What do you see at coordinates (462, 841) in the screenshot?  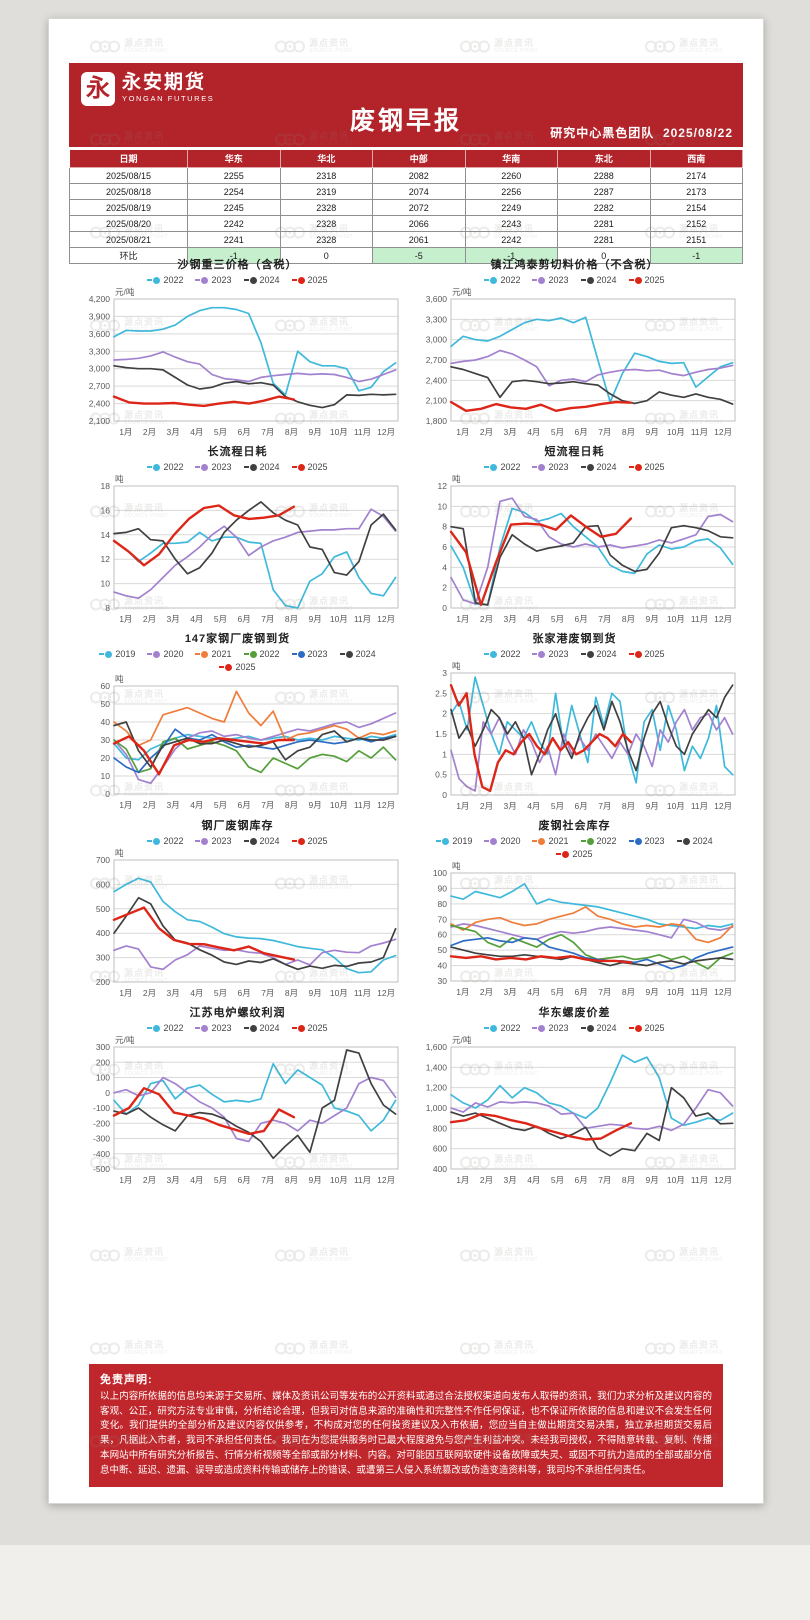 I see `legend-label: 2019` at bounding box center [462, 841].